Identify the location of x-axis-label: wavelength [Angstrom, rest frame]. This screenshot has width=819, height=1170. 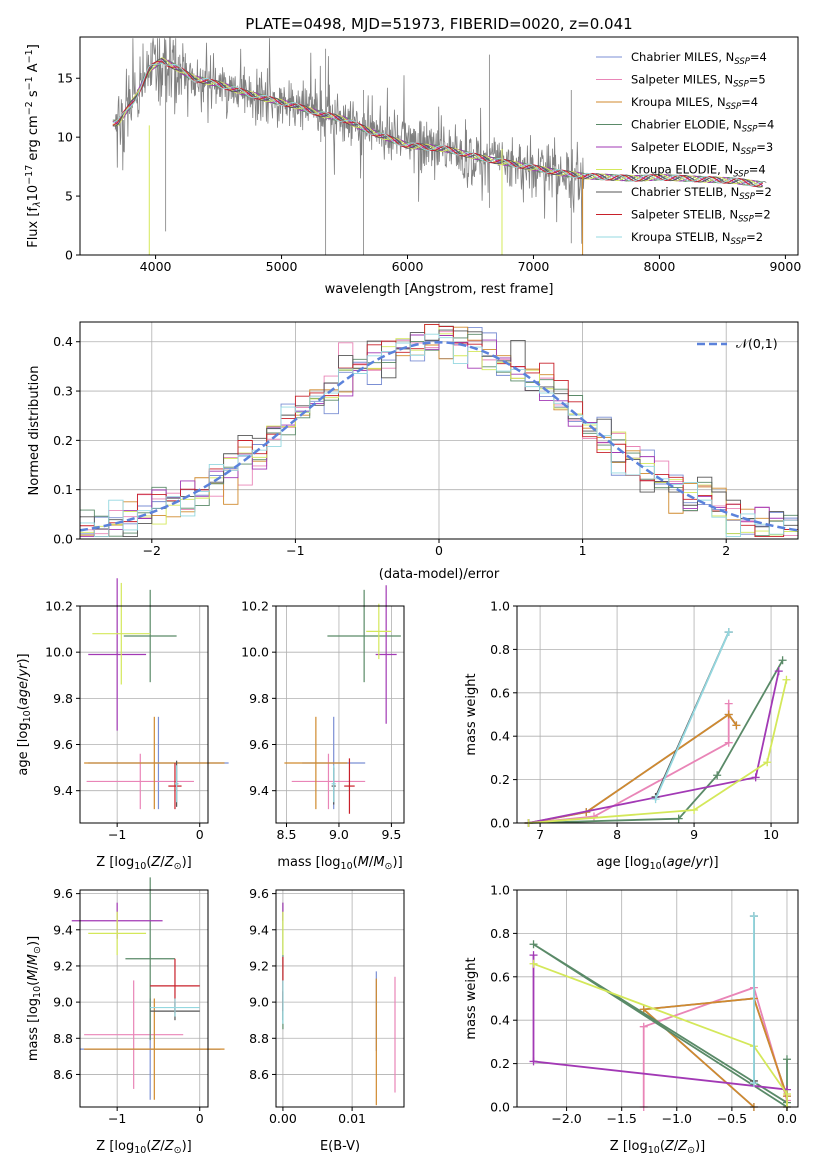
(439, 289).